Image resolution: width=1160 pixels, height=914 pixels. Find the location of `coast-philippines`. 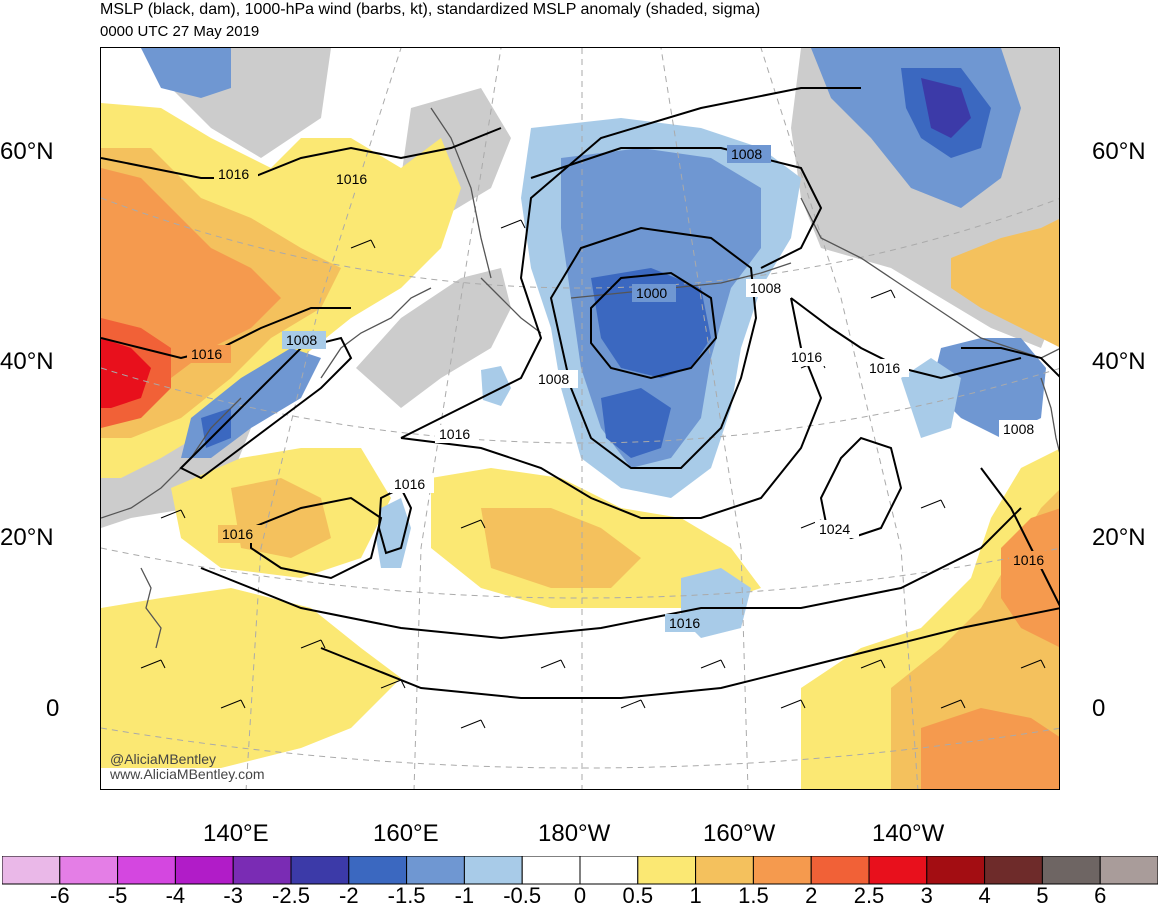

coast-philippines is located at coordinates (151, 608).